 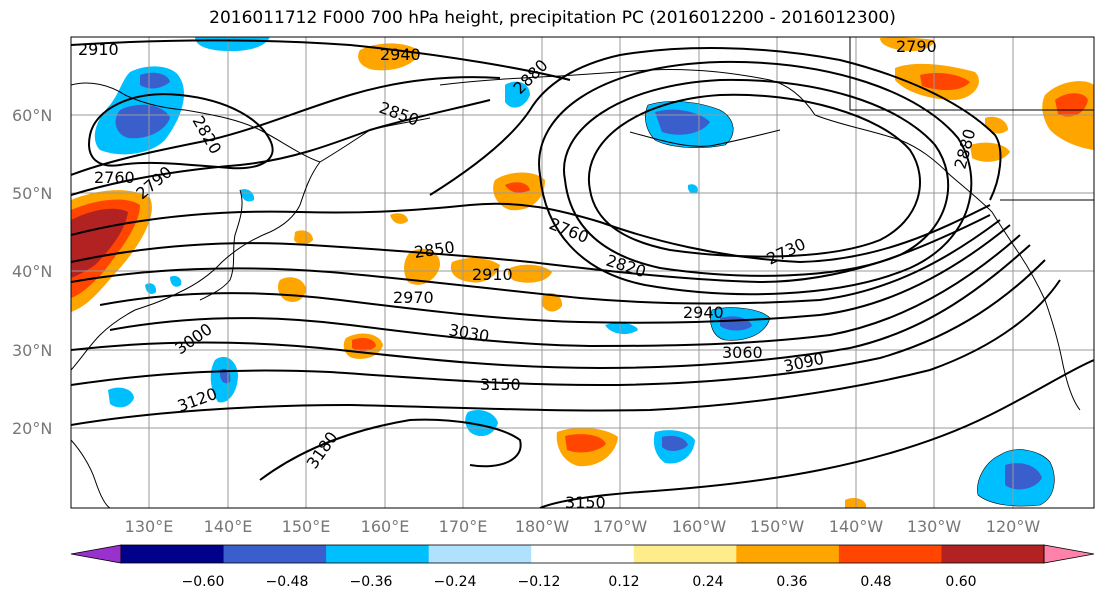 I want to click on colorbar-border, so click(x=582, y=554).